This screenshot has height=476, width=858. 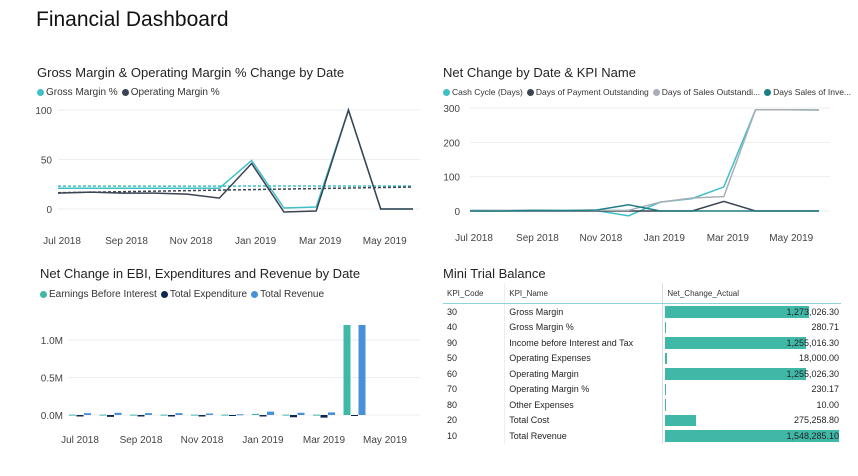 What do you see at coordinates (457, 212) in the screenshot?
I see `y-tick-label: 0` at bounding box center [457, 212].